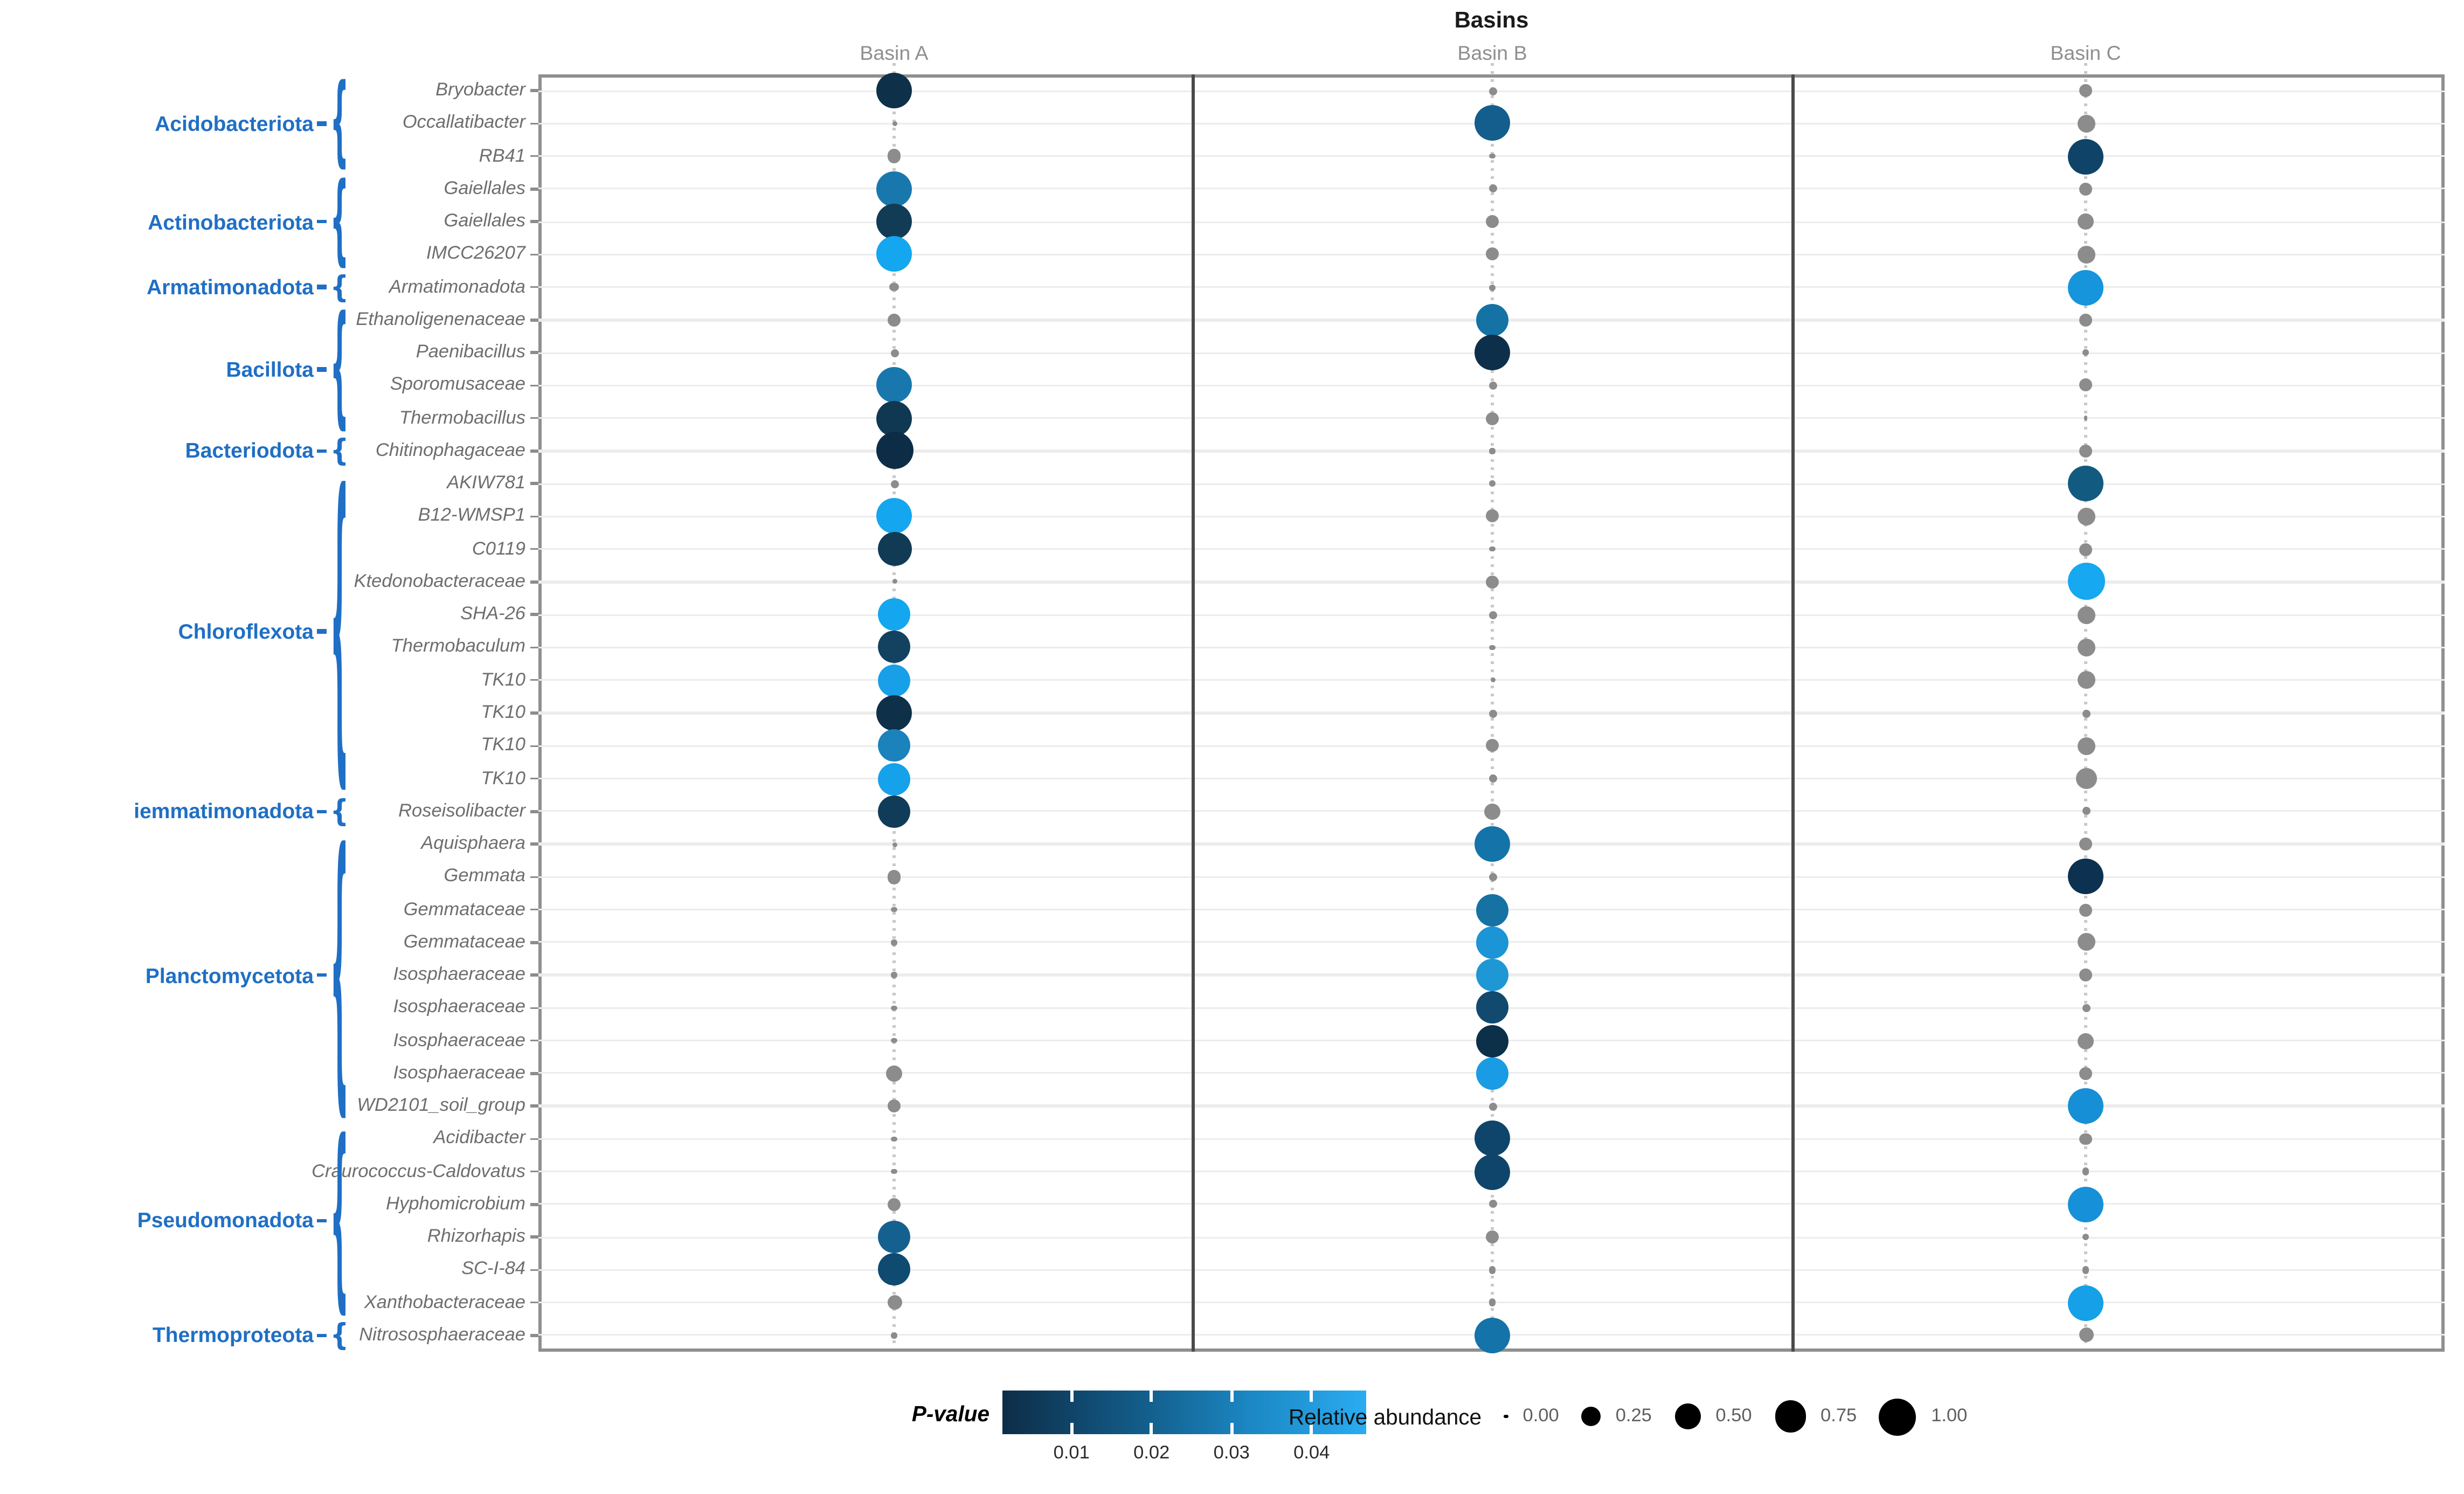  Describe the element at coordinates (1591, 1416) in the screenshot. I see `abundance-size-dot-icon` at that location.